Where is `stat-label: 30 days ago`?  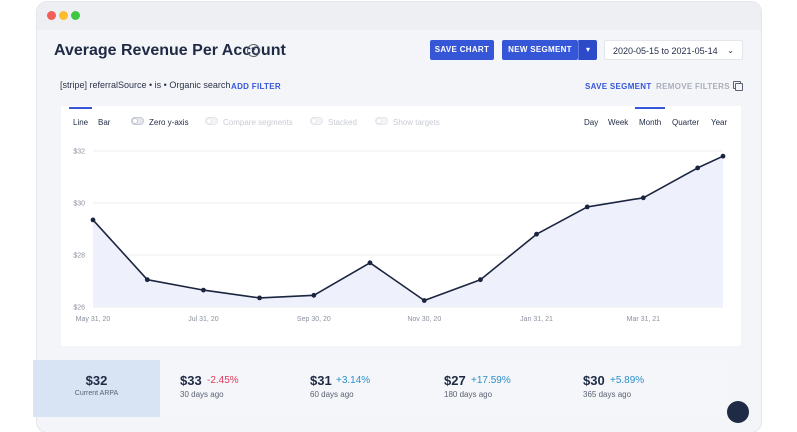
stat-label: 30 days ago is located at coordinates (202, 394).